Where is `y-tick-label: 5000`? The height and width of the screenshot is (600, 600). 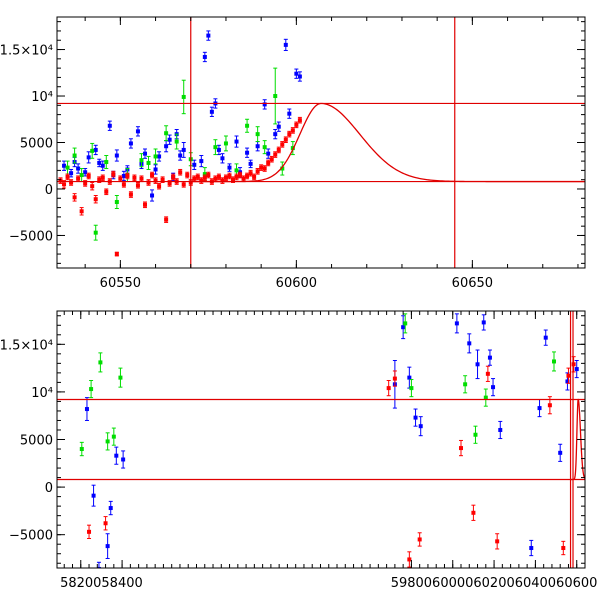
y-tick-label: 5000 is located at coordinates (36, 144).